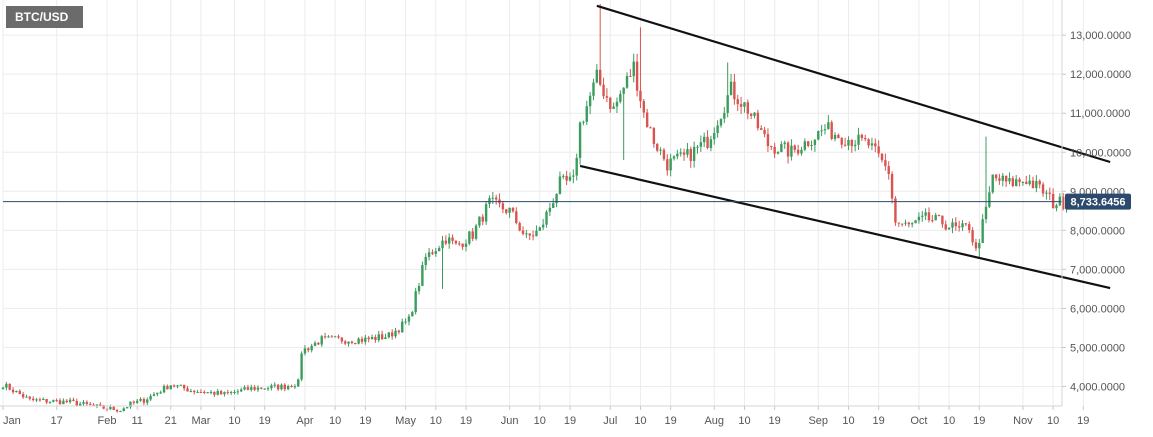 The image size is (1153, 437). Describe the element at coordinates (43, 17) in the screenshot. I see `symbol-badge: BTC/USD` at that location.